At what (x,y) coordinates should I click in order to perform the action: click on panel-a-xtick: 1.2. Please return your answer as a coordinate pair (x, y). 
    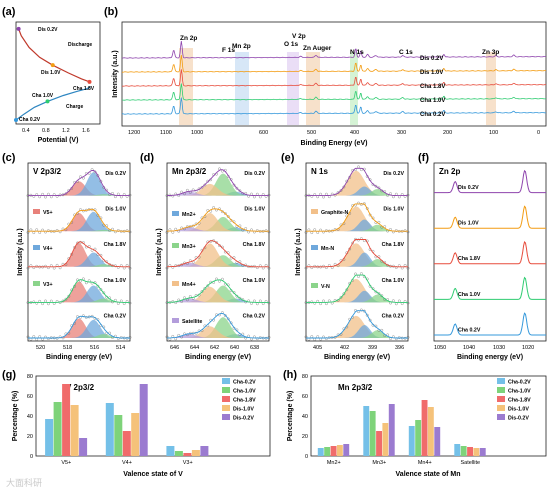
    Looking at the image, I should click on (66, 131).